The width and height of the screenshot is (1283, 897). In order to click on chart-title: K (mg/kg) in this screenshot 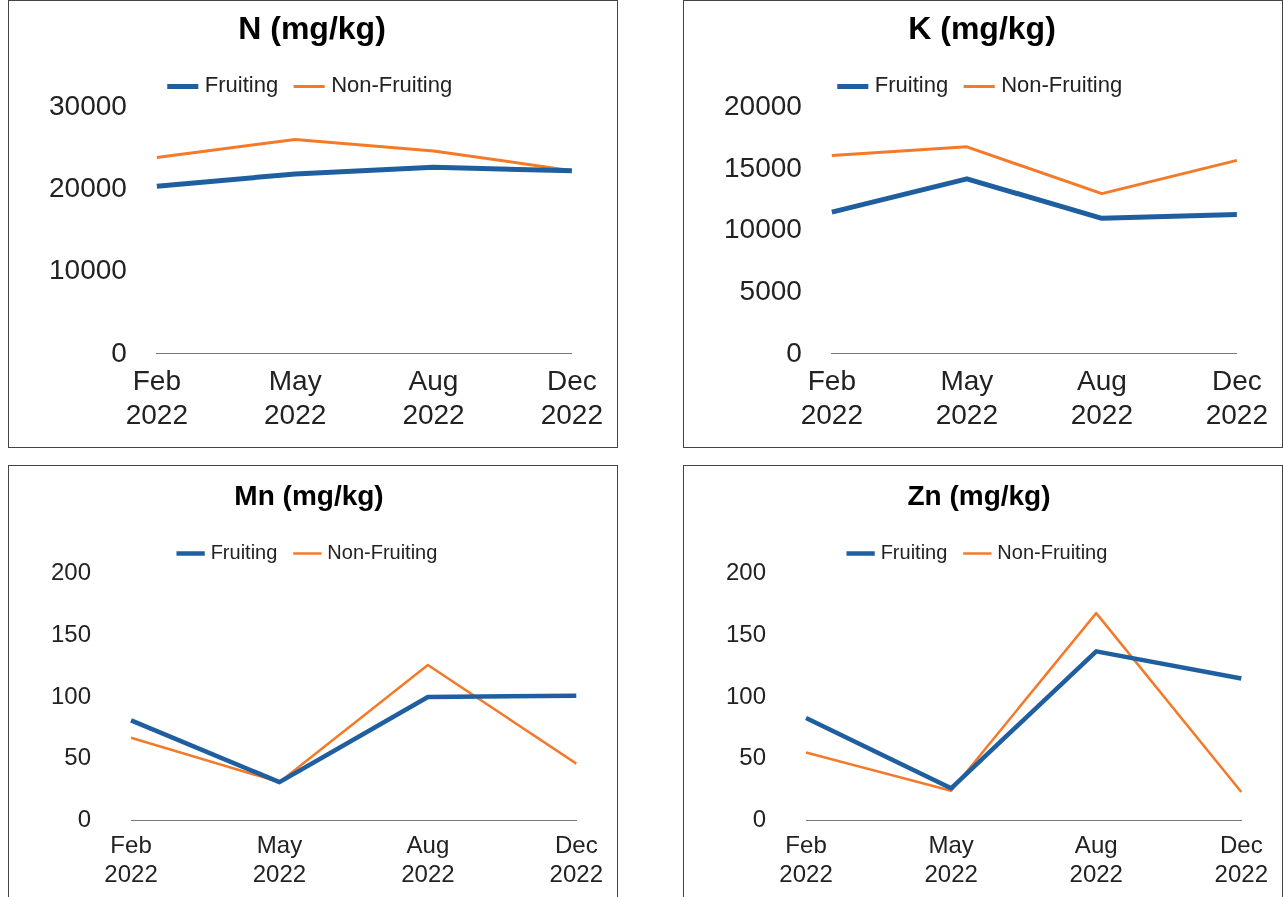, I will do `click(982, 28)`.